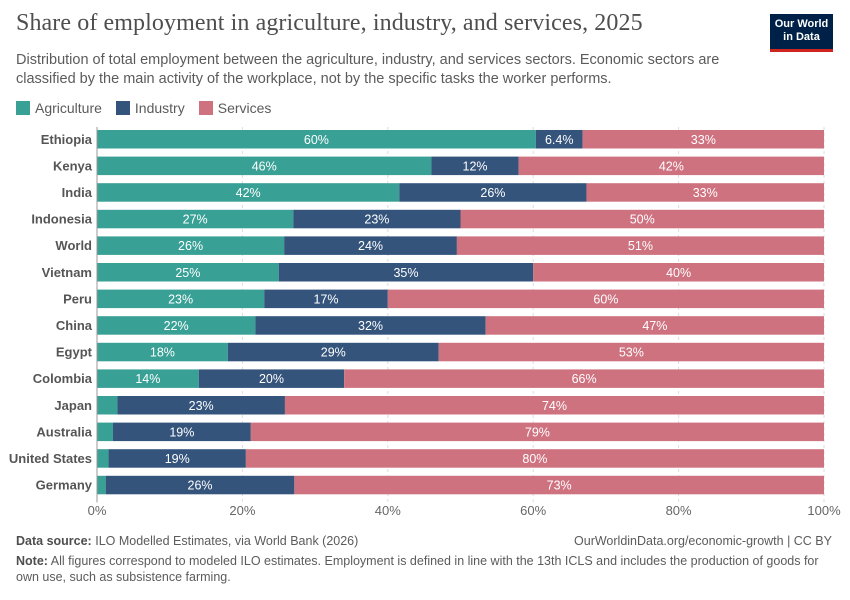 The height and width of the screenshot is (600, 850). What do you see at coordinates (388, 510) in the screenshot?
I see `x-tick-label: 40%` at bounding box center [388, 510].